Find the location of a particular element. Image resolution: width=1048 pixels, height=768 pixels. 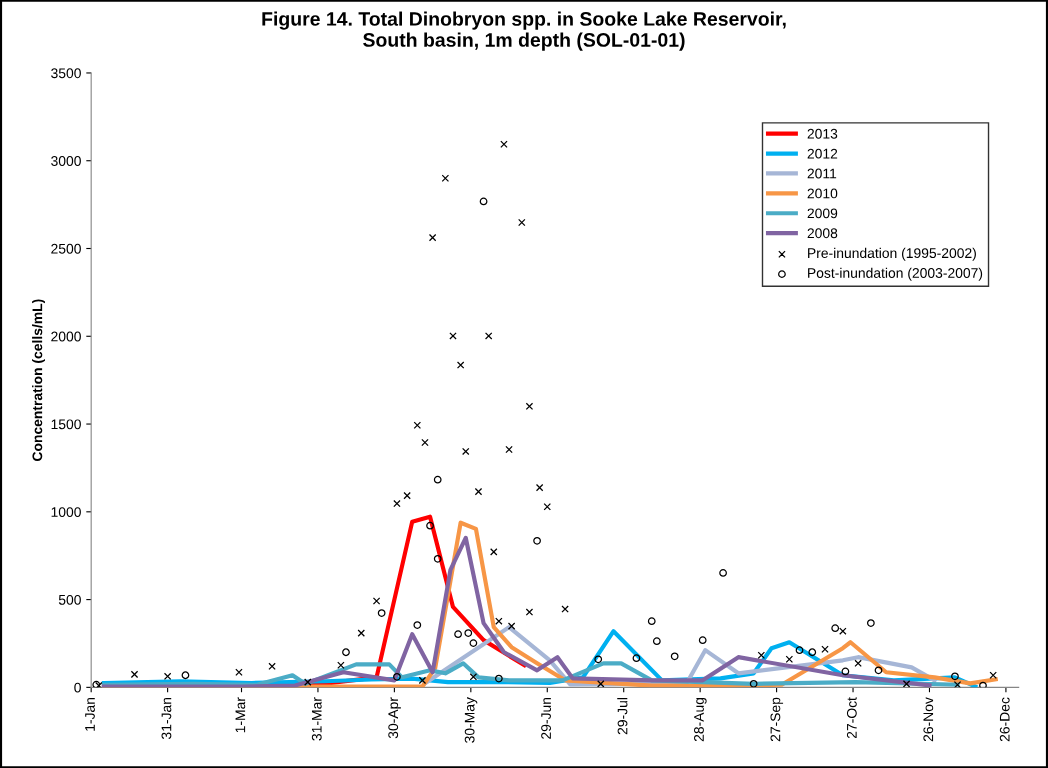

chart-title: Figure 14. Total Dinobryon spp. in Sooke Lake Reservoir, South basin, 1m depth (SOL-01-01) is located at coordinates (524, 31).